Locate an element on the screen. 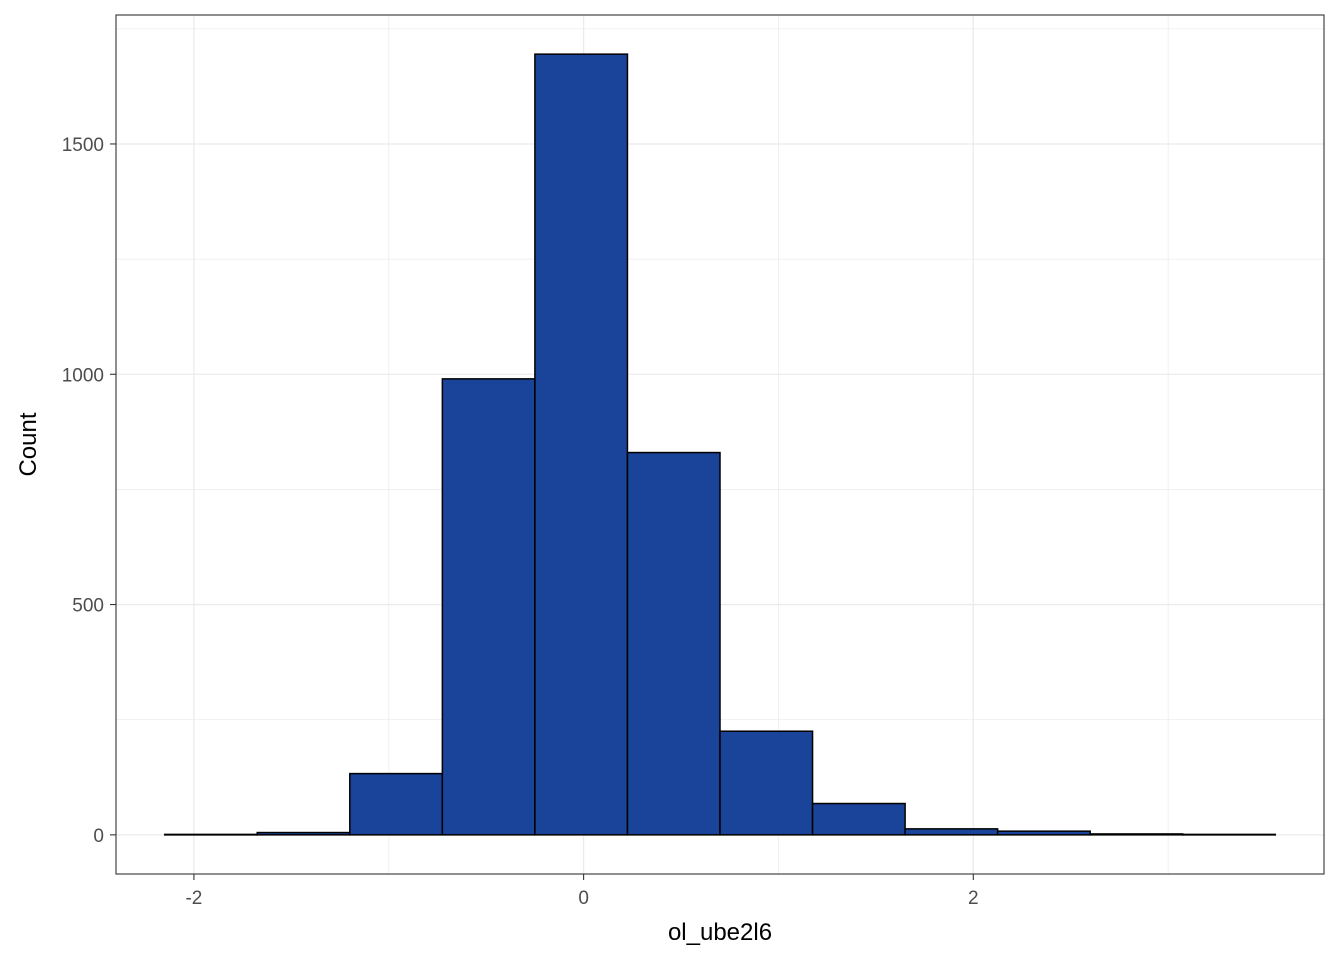 This screenshot has width=1344, height=960. x-tick-label: 0 is located at coordinates (583, 898).